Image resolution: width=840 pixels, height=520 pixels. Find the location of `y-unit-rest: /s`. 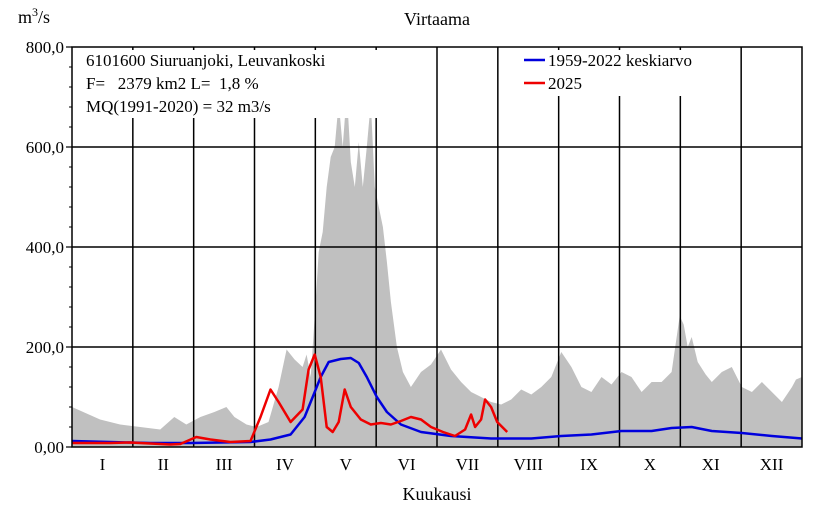

y-unit-rest: /s is located at coordinates (44, 17).